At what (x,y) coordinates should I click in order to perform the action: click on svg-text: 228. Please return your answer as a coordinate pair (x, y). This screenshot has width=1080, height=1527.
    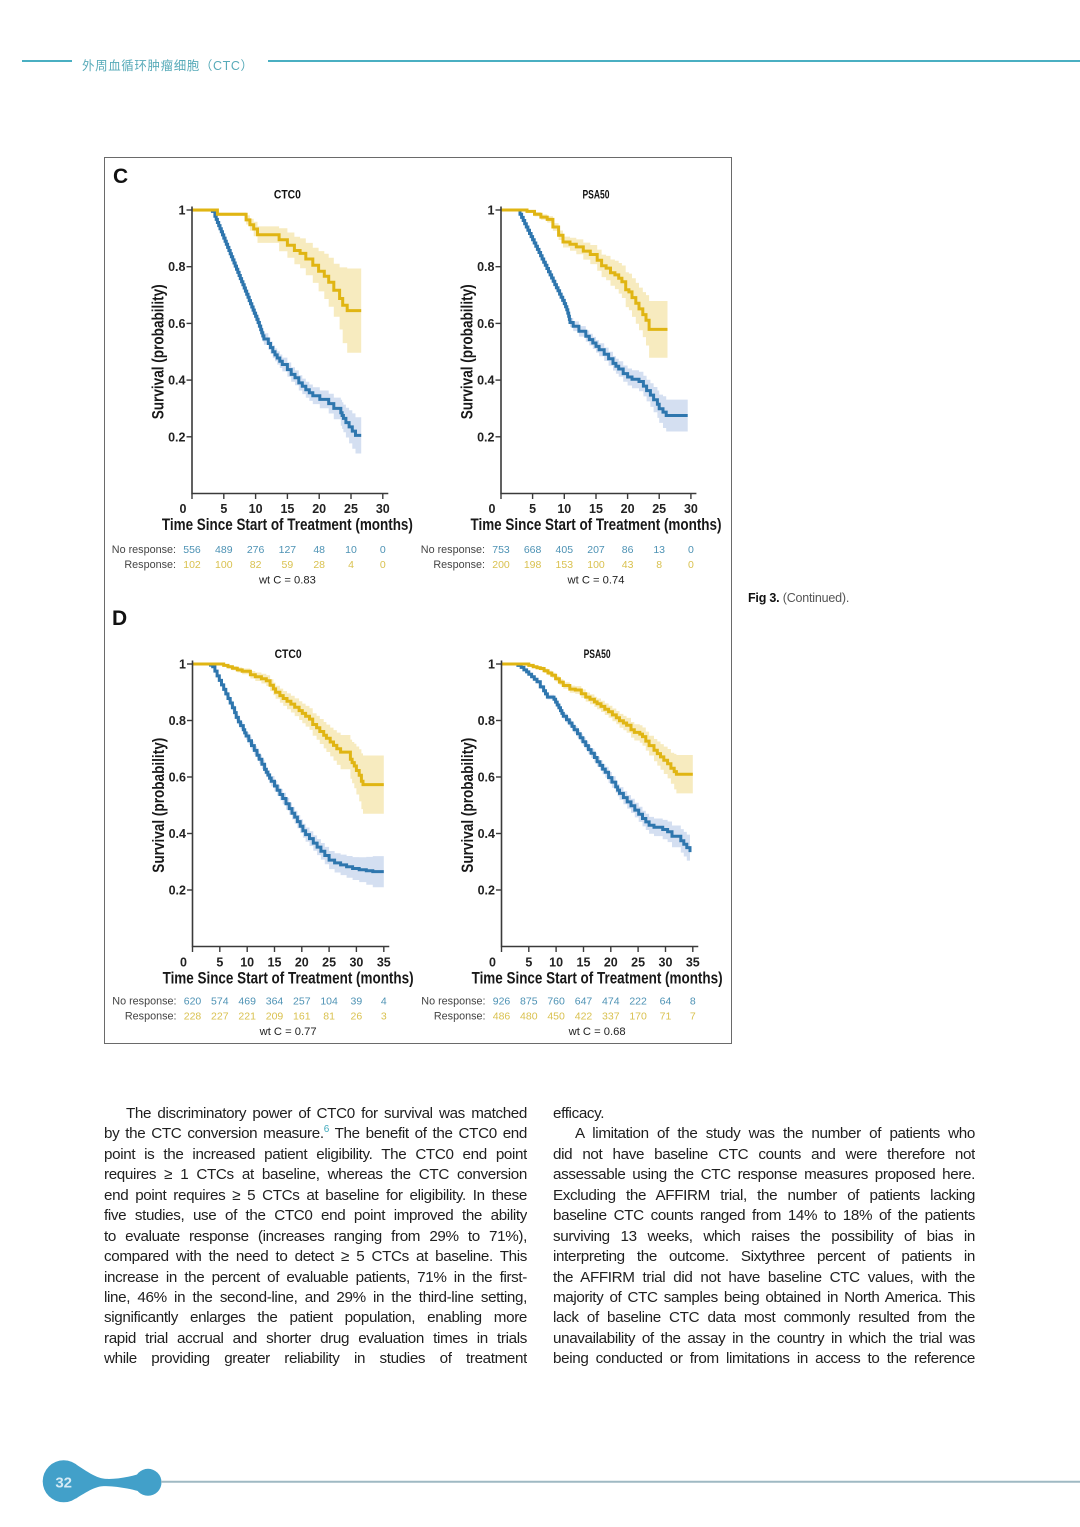
    Looking at the image, I should click on (193, 1017).